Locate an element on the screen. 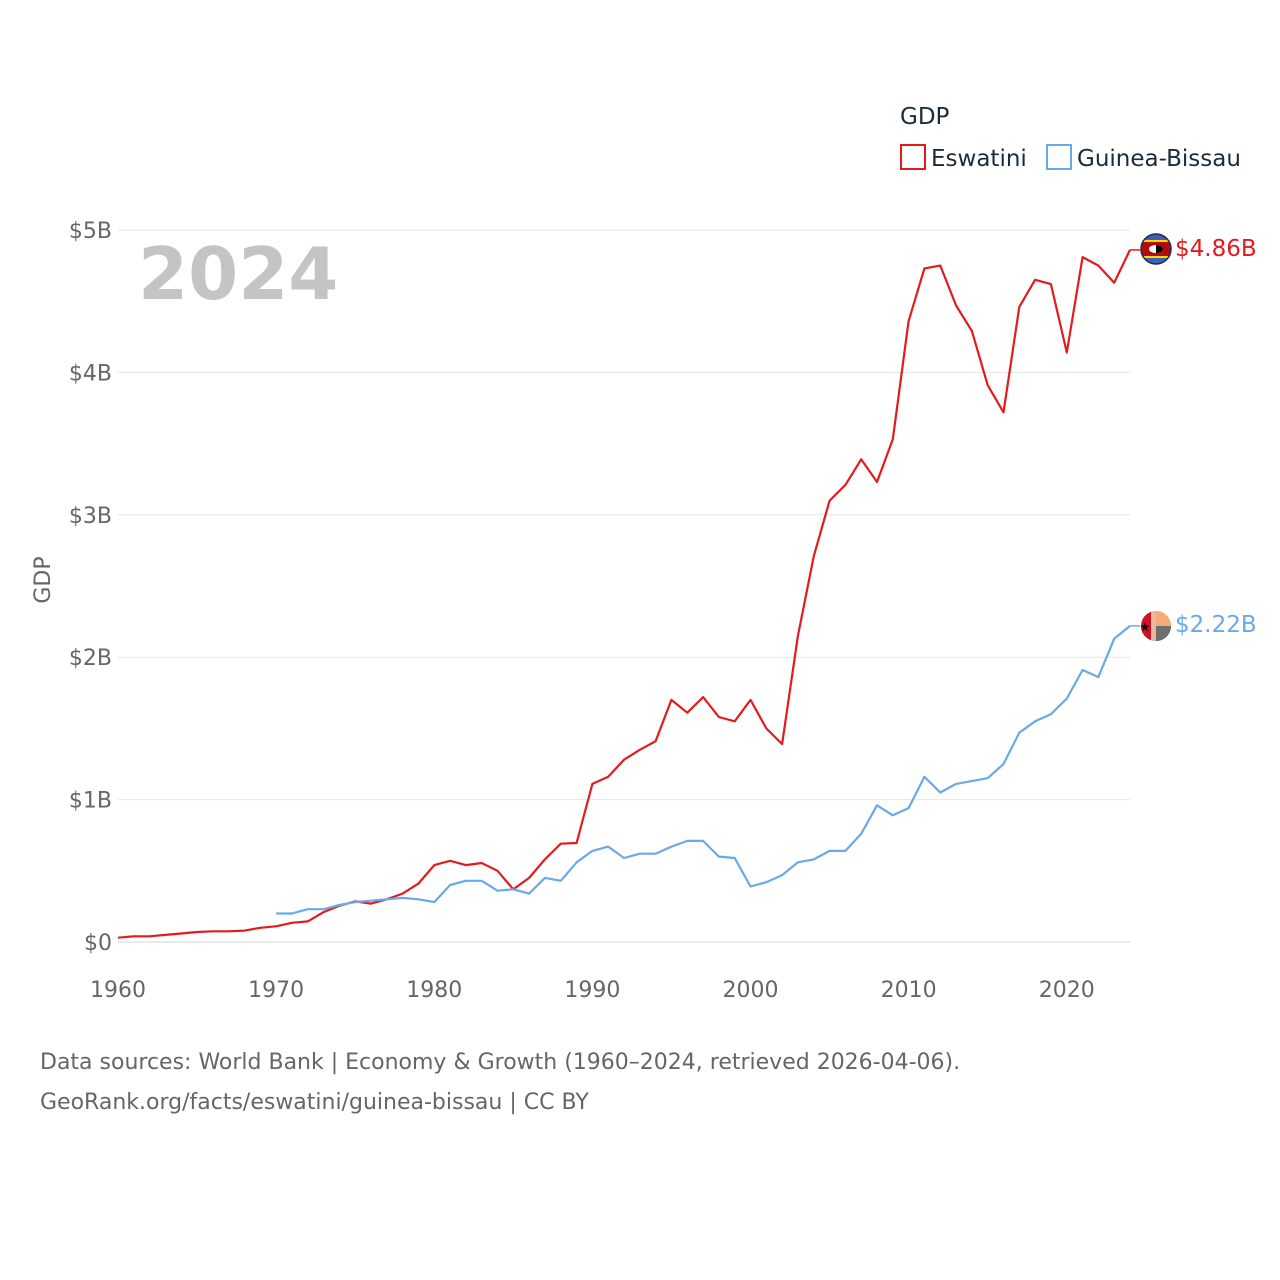 The image size is (1280, 1280). x-tick-label: 1980 is located at coordinates (434, 990).